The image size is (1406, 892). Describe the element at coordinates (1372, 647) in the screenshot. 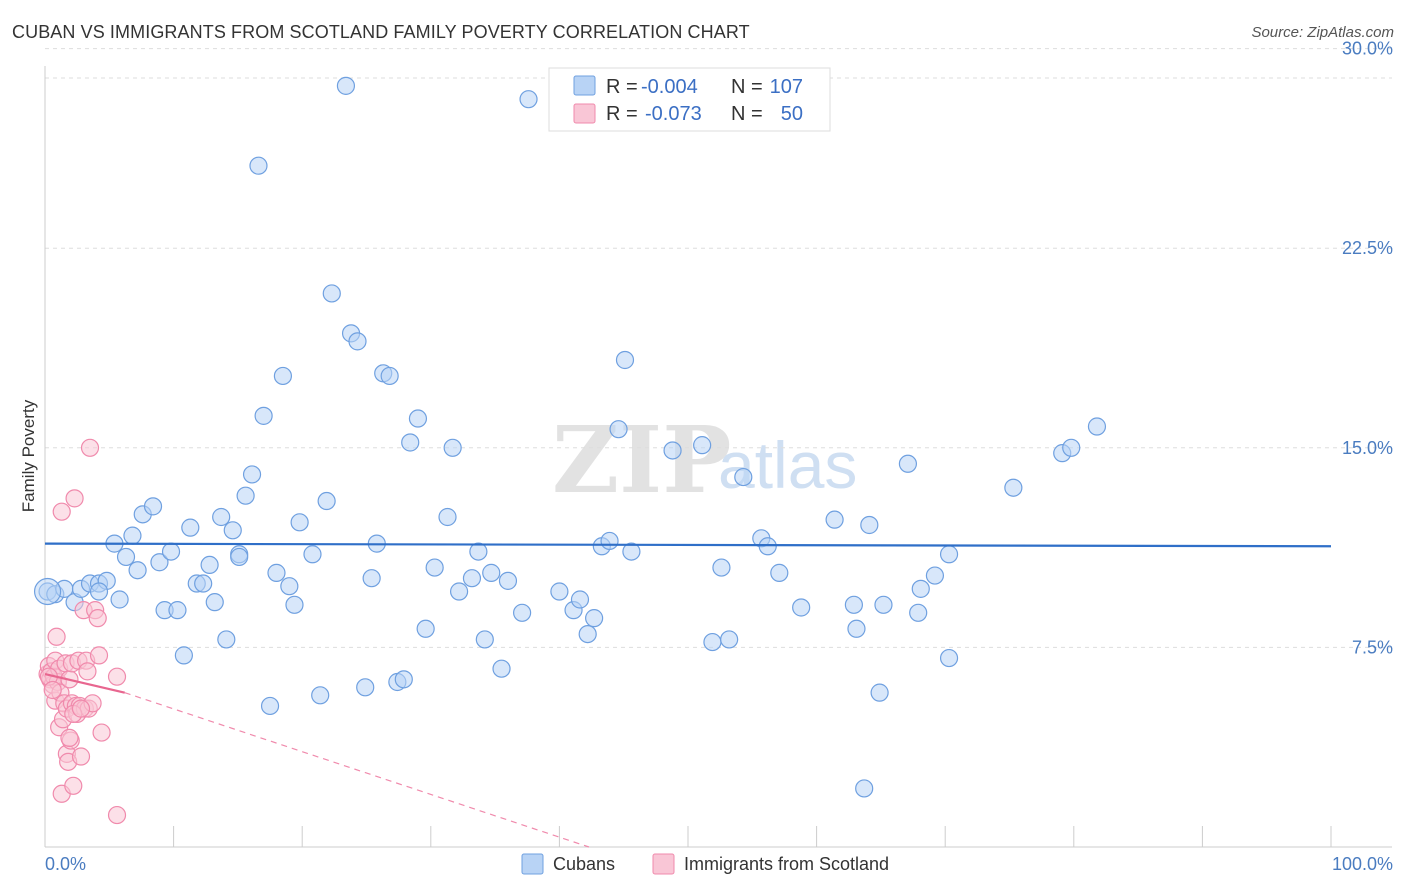

I see `y-tick-label-0: 7.5%` at that location.